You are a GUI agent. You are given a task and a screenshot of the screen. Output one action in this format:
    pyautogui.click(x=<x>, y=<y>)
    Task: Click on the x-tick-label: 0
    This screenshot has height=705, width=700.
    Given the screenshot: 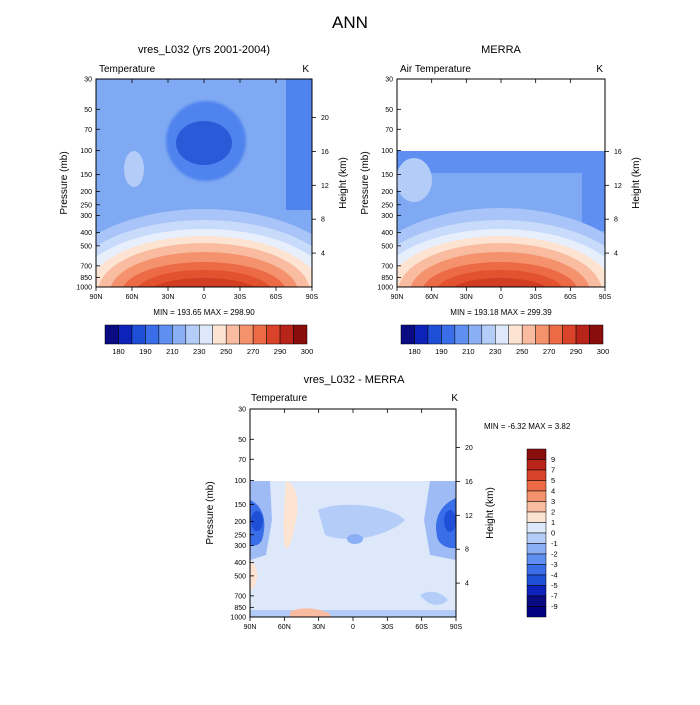 What is the action you would take?
    pyautogui.click(x=501, y=297)
    